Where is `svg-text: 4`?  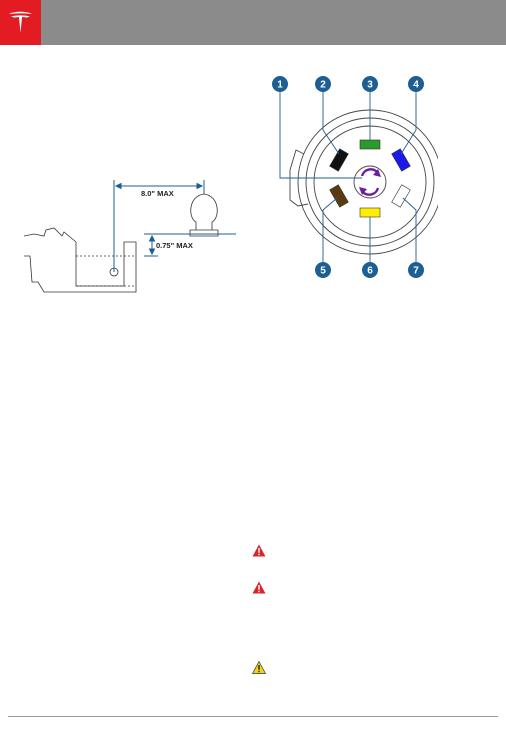 svg-text: 4 is located at coordinates (416, 85).